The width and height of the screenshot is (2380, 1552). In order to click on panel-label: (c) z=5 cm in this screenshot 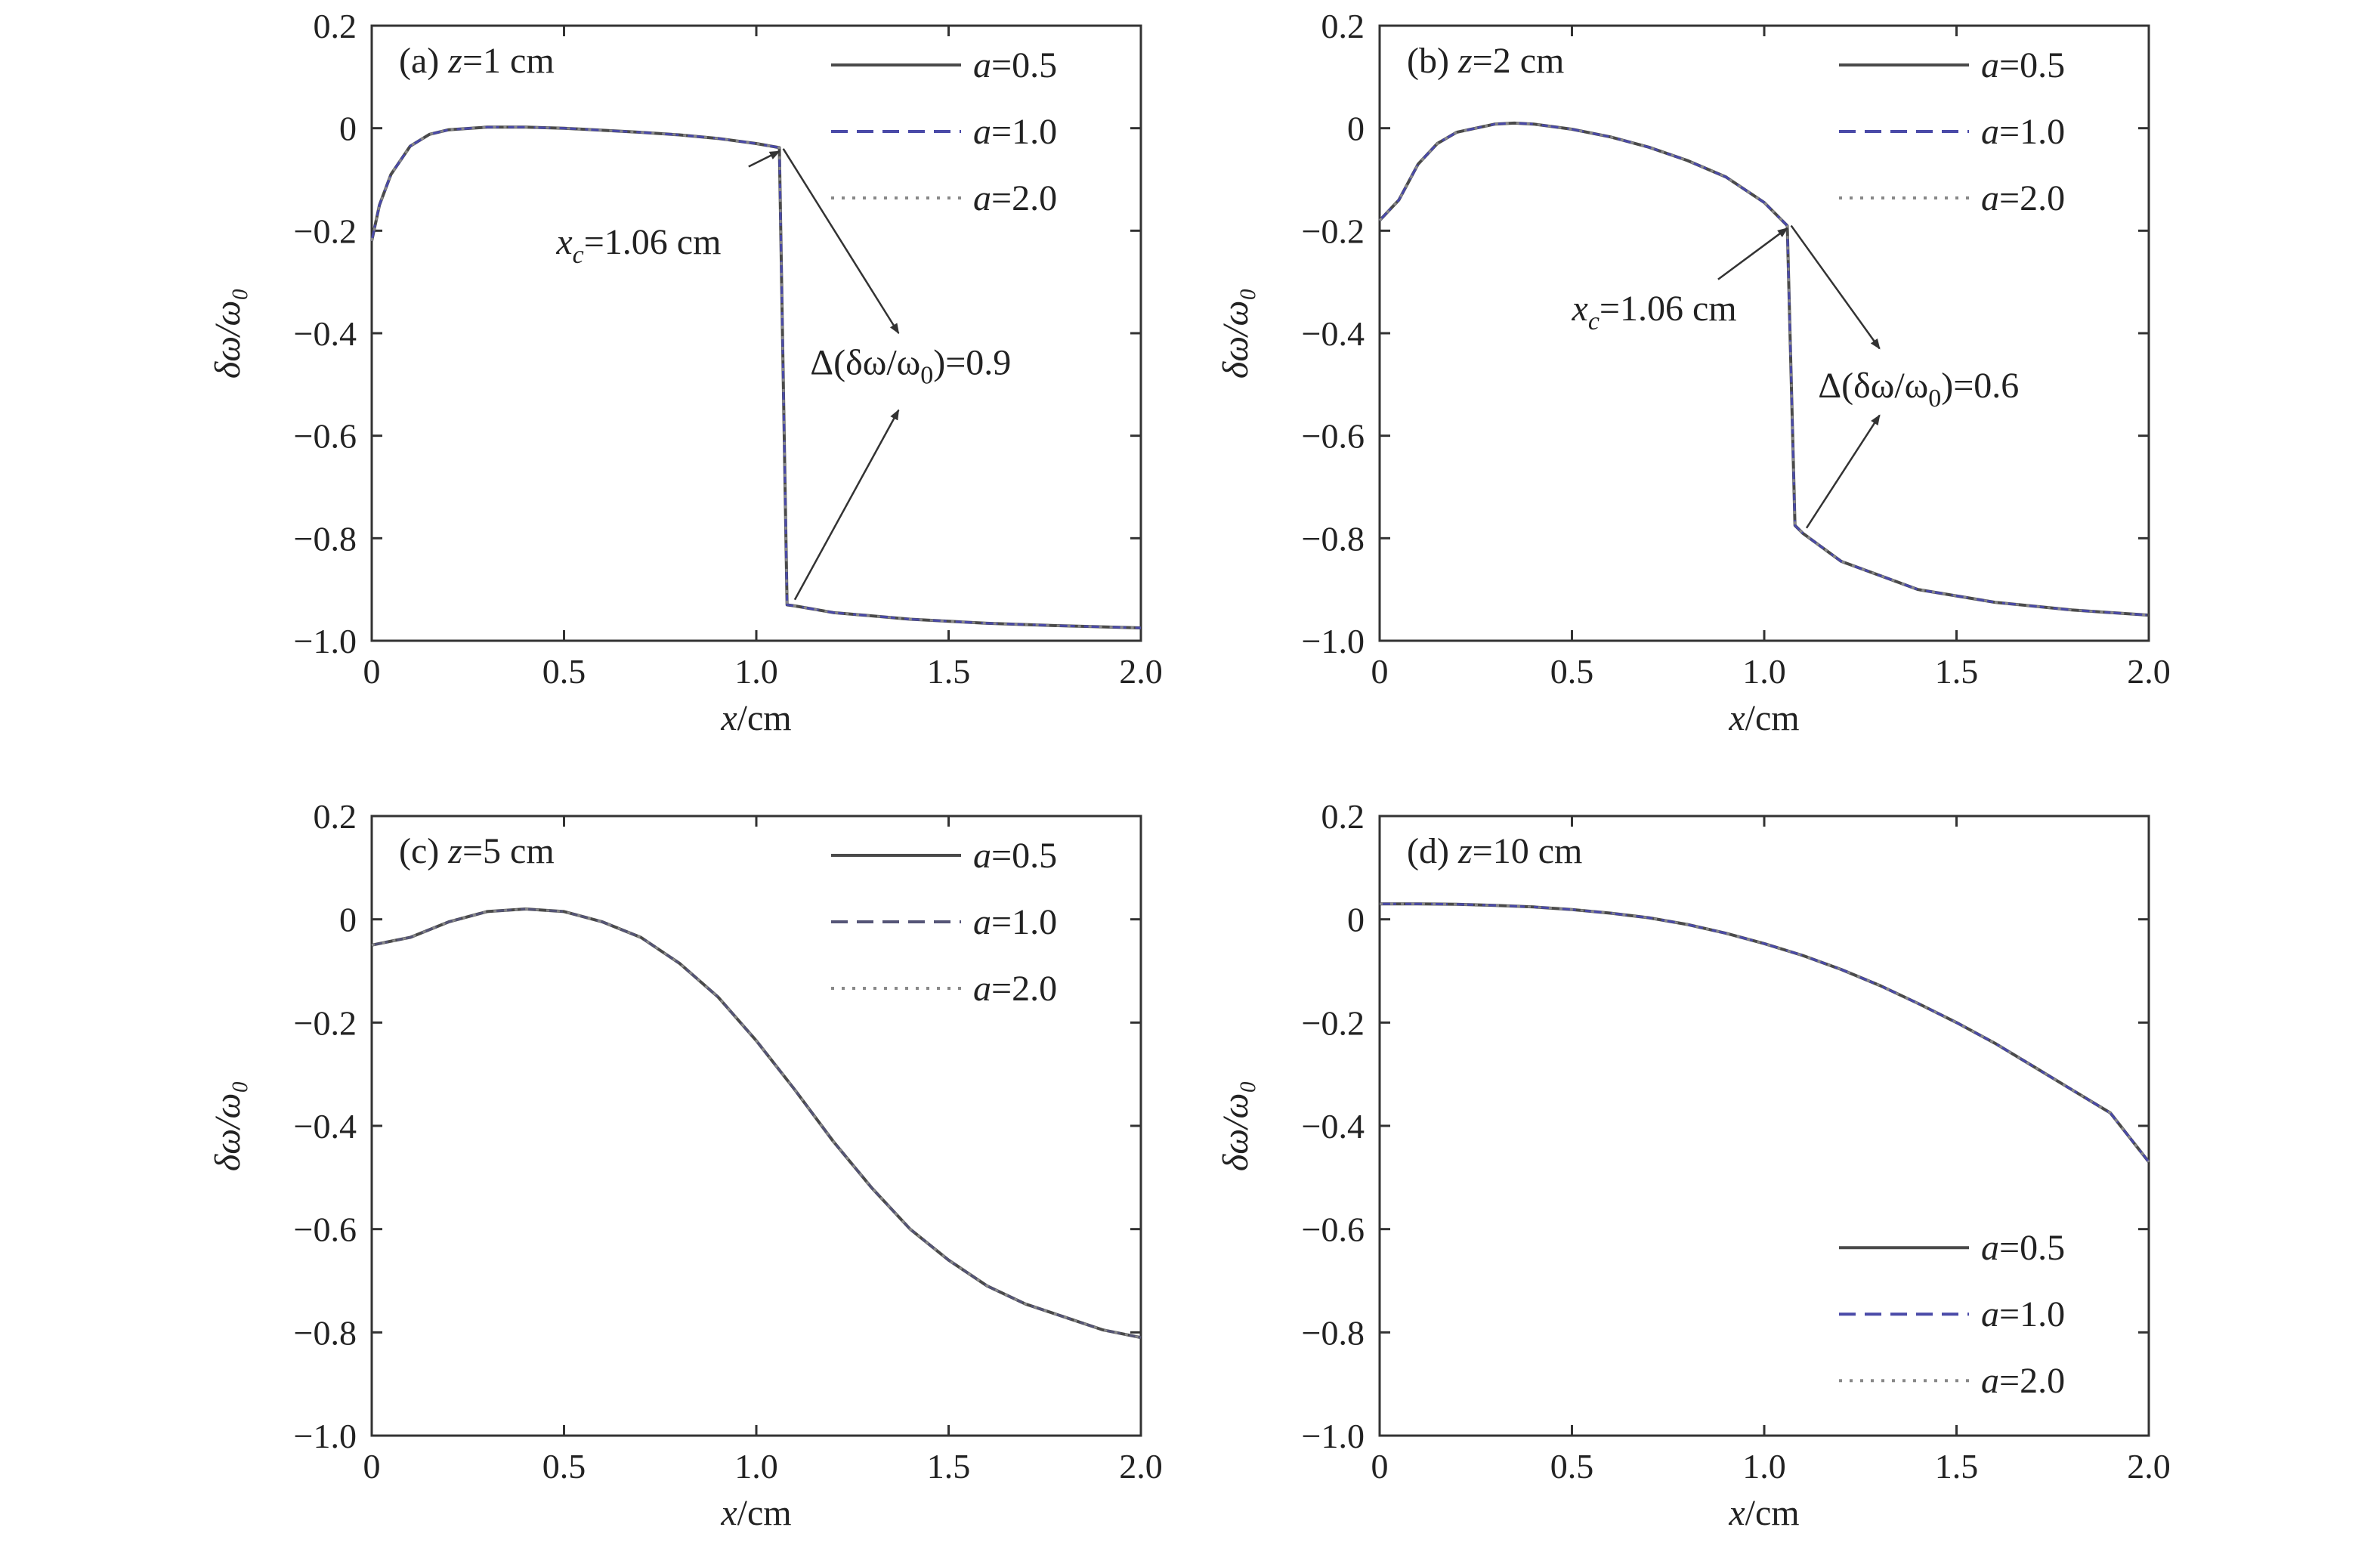, I will do `click(477, 851)`.